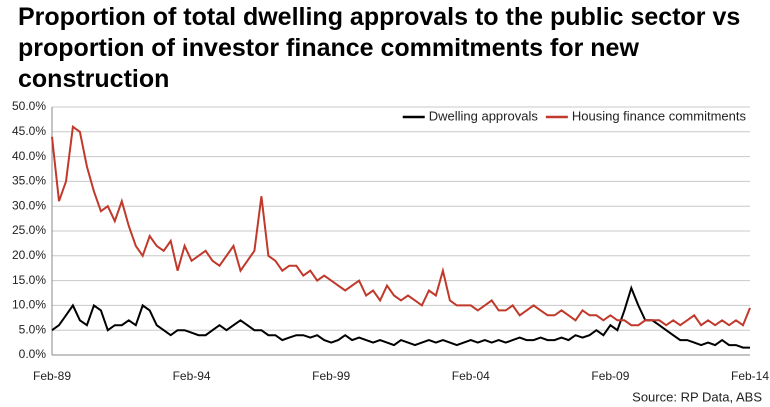 Image resolution: width=770 pixels, height=407 pixels. What do you see at coordinates (29, 255) in the screenshot?
I see `y-tick-label: 20.0%` at bounding box center [29, 255].